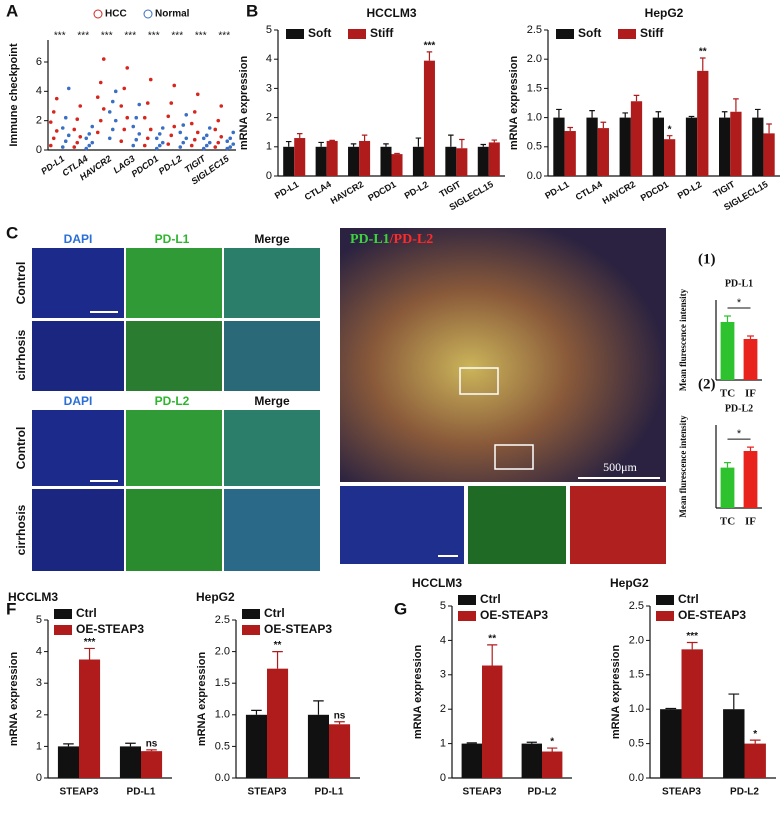 This screenshot has height=817, width=784. What do you see at coordinates (707, 384) in the screenshot?
I see `chart-heading: (2)` at bounding box center [707, 384].